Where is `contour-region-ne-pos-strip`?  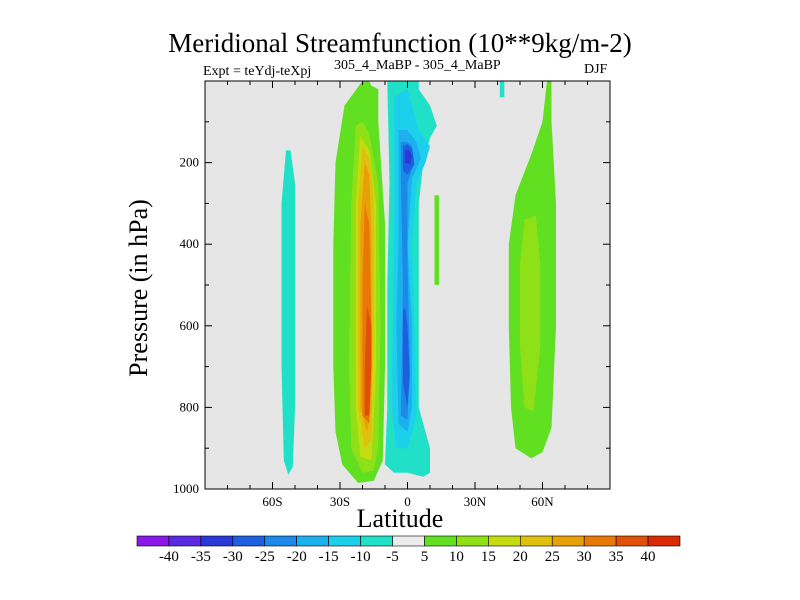
contour-region-ne-pos-strip is located at coordinates (436, 240).